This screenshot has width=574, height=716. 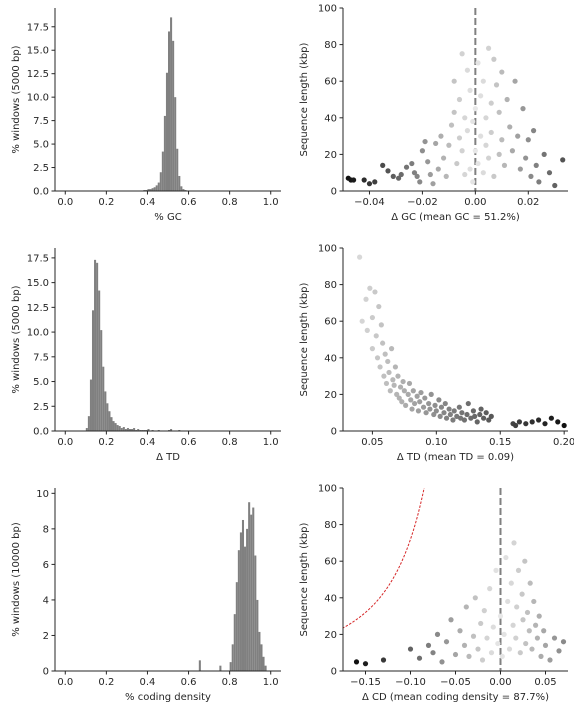 What do you see at coordinates (41, 192) in the screenshot?
I see `y-tick-label: 0.0` at bounding box center [41, 192].